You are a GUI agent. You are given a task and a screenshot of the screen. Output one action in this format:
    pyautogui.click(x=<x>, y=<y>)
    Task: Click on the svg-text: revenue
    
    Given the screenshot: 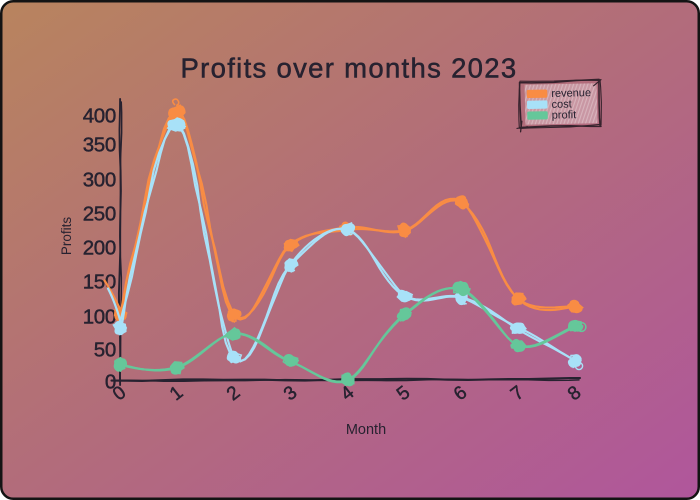 What is the action you would take?
    pyautogui.click(x=571, y=93)
    